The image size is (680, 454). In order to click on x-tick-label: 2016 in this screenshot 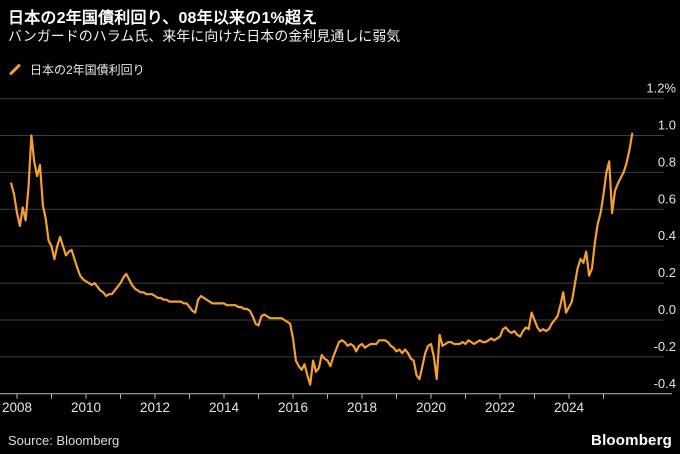, I will do `click(293, 407)`.